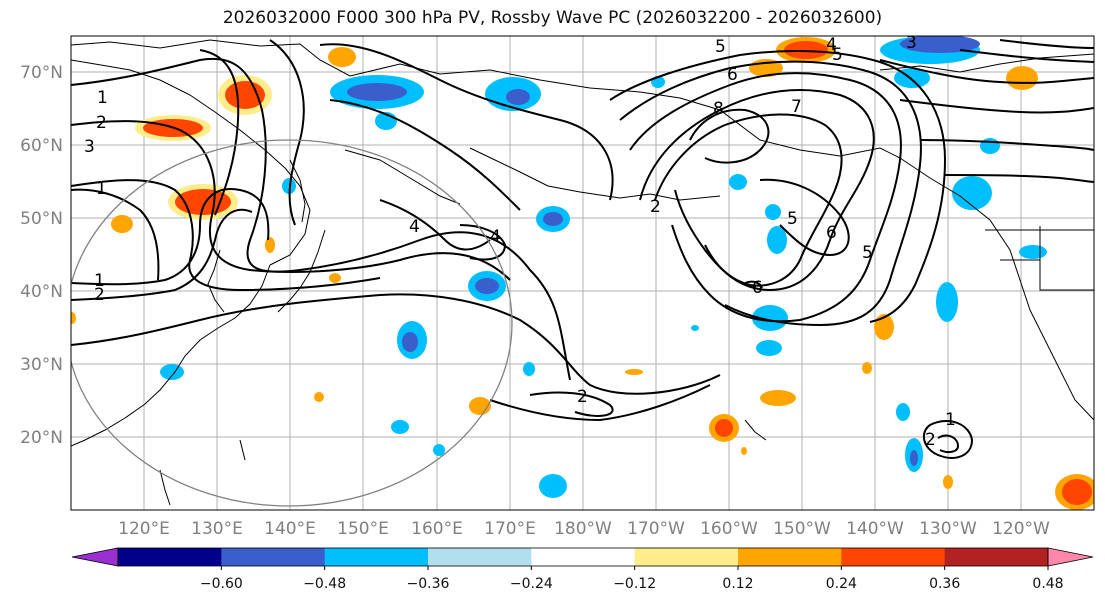 The width and height of the screenshot is (1105, 604). Describe the element at coordinates (718, 109) in the screenshot. I see `contour-label: 8` at that location.